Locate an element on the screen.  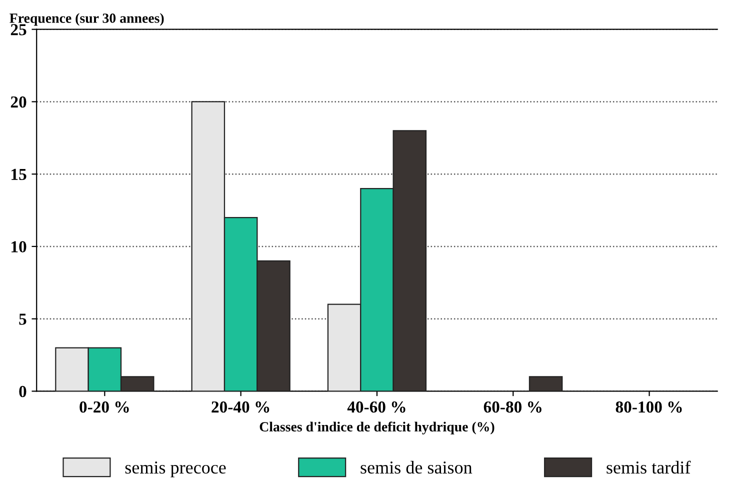
x-tick-label: 0-20 % is located at coordinates (104, 407).